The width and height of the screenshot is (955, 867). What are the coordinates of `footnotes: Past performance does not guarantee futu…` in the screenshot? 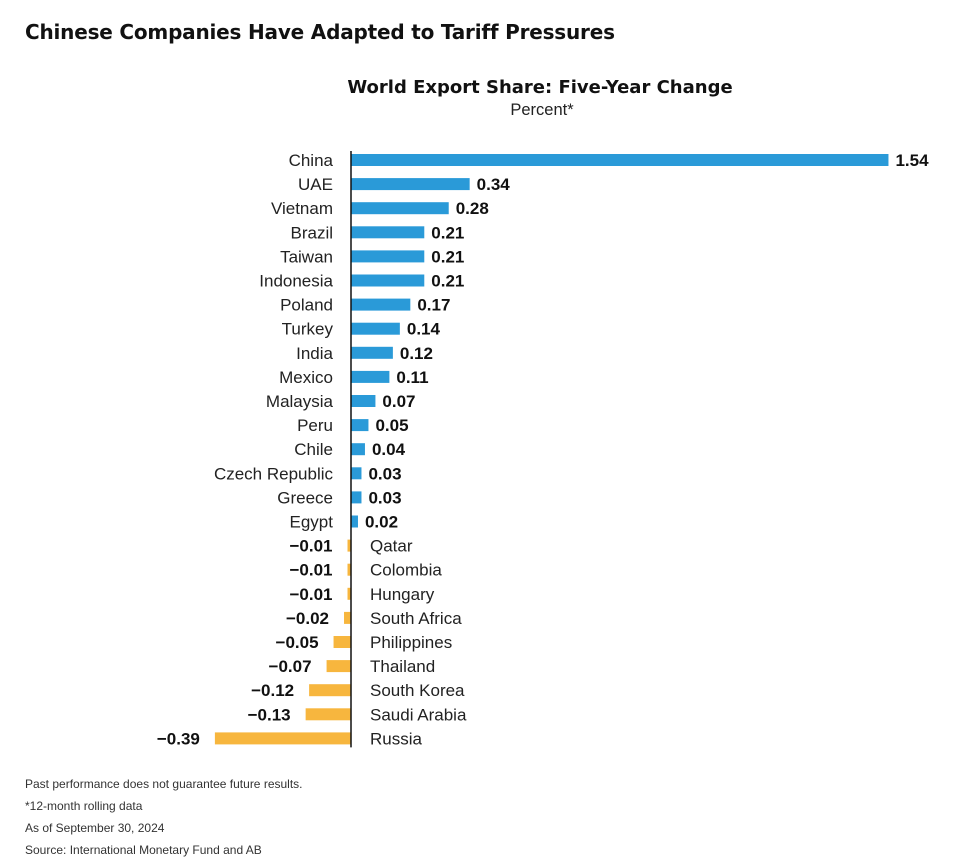 It's located at (164, 820).